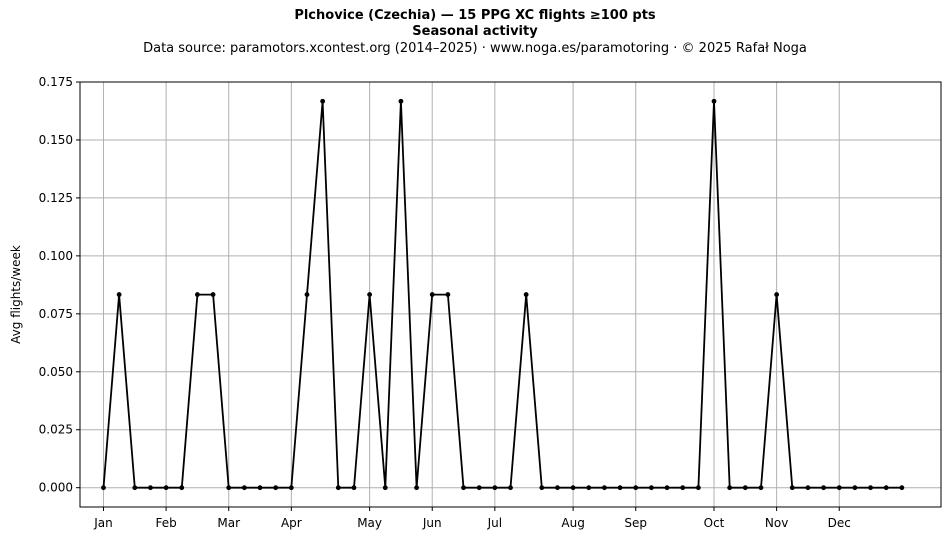 This screenshot has width=950, height=539. What do you see at coordinates (714, 523) in the screenshot?
I see `x-tick-label: Oct` at bounding box center [714, 523].